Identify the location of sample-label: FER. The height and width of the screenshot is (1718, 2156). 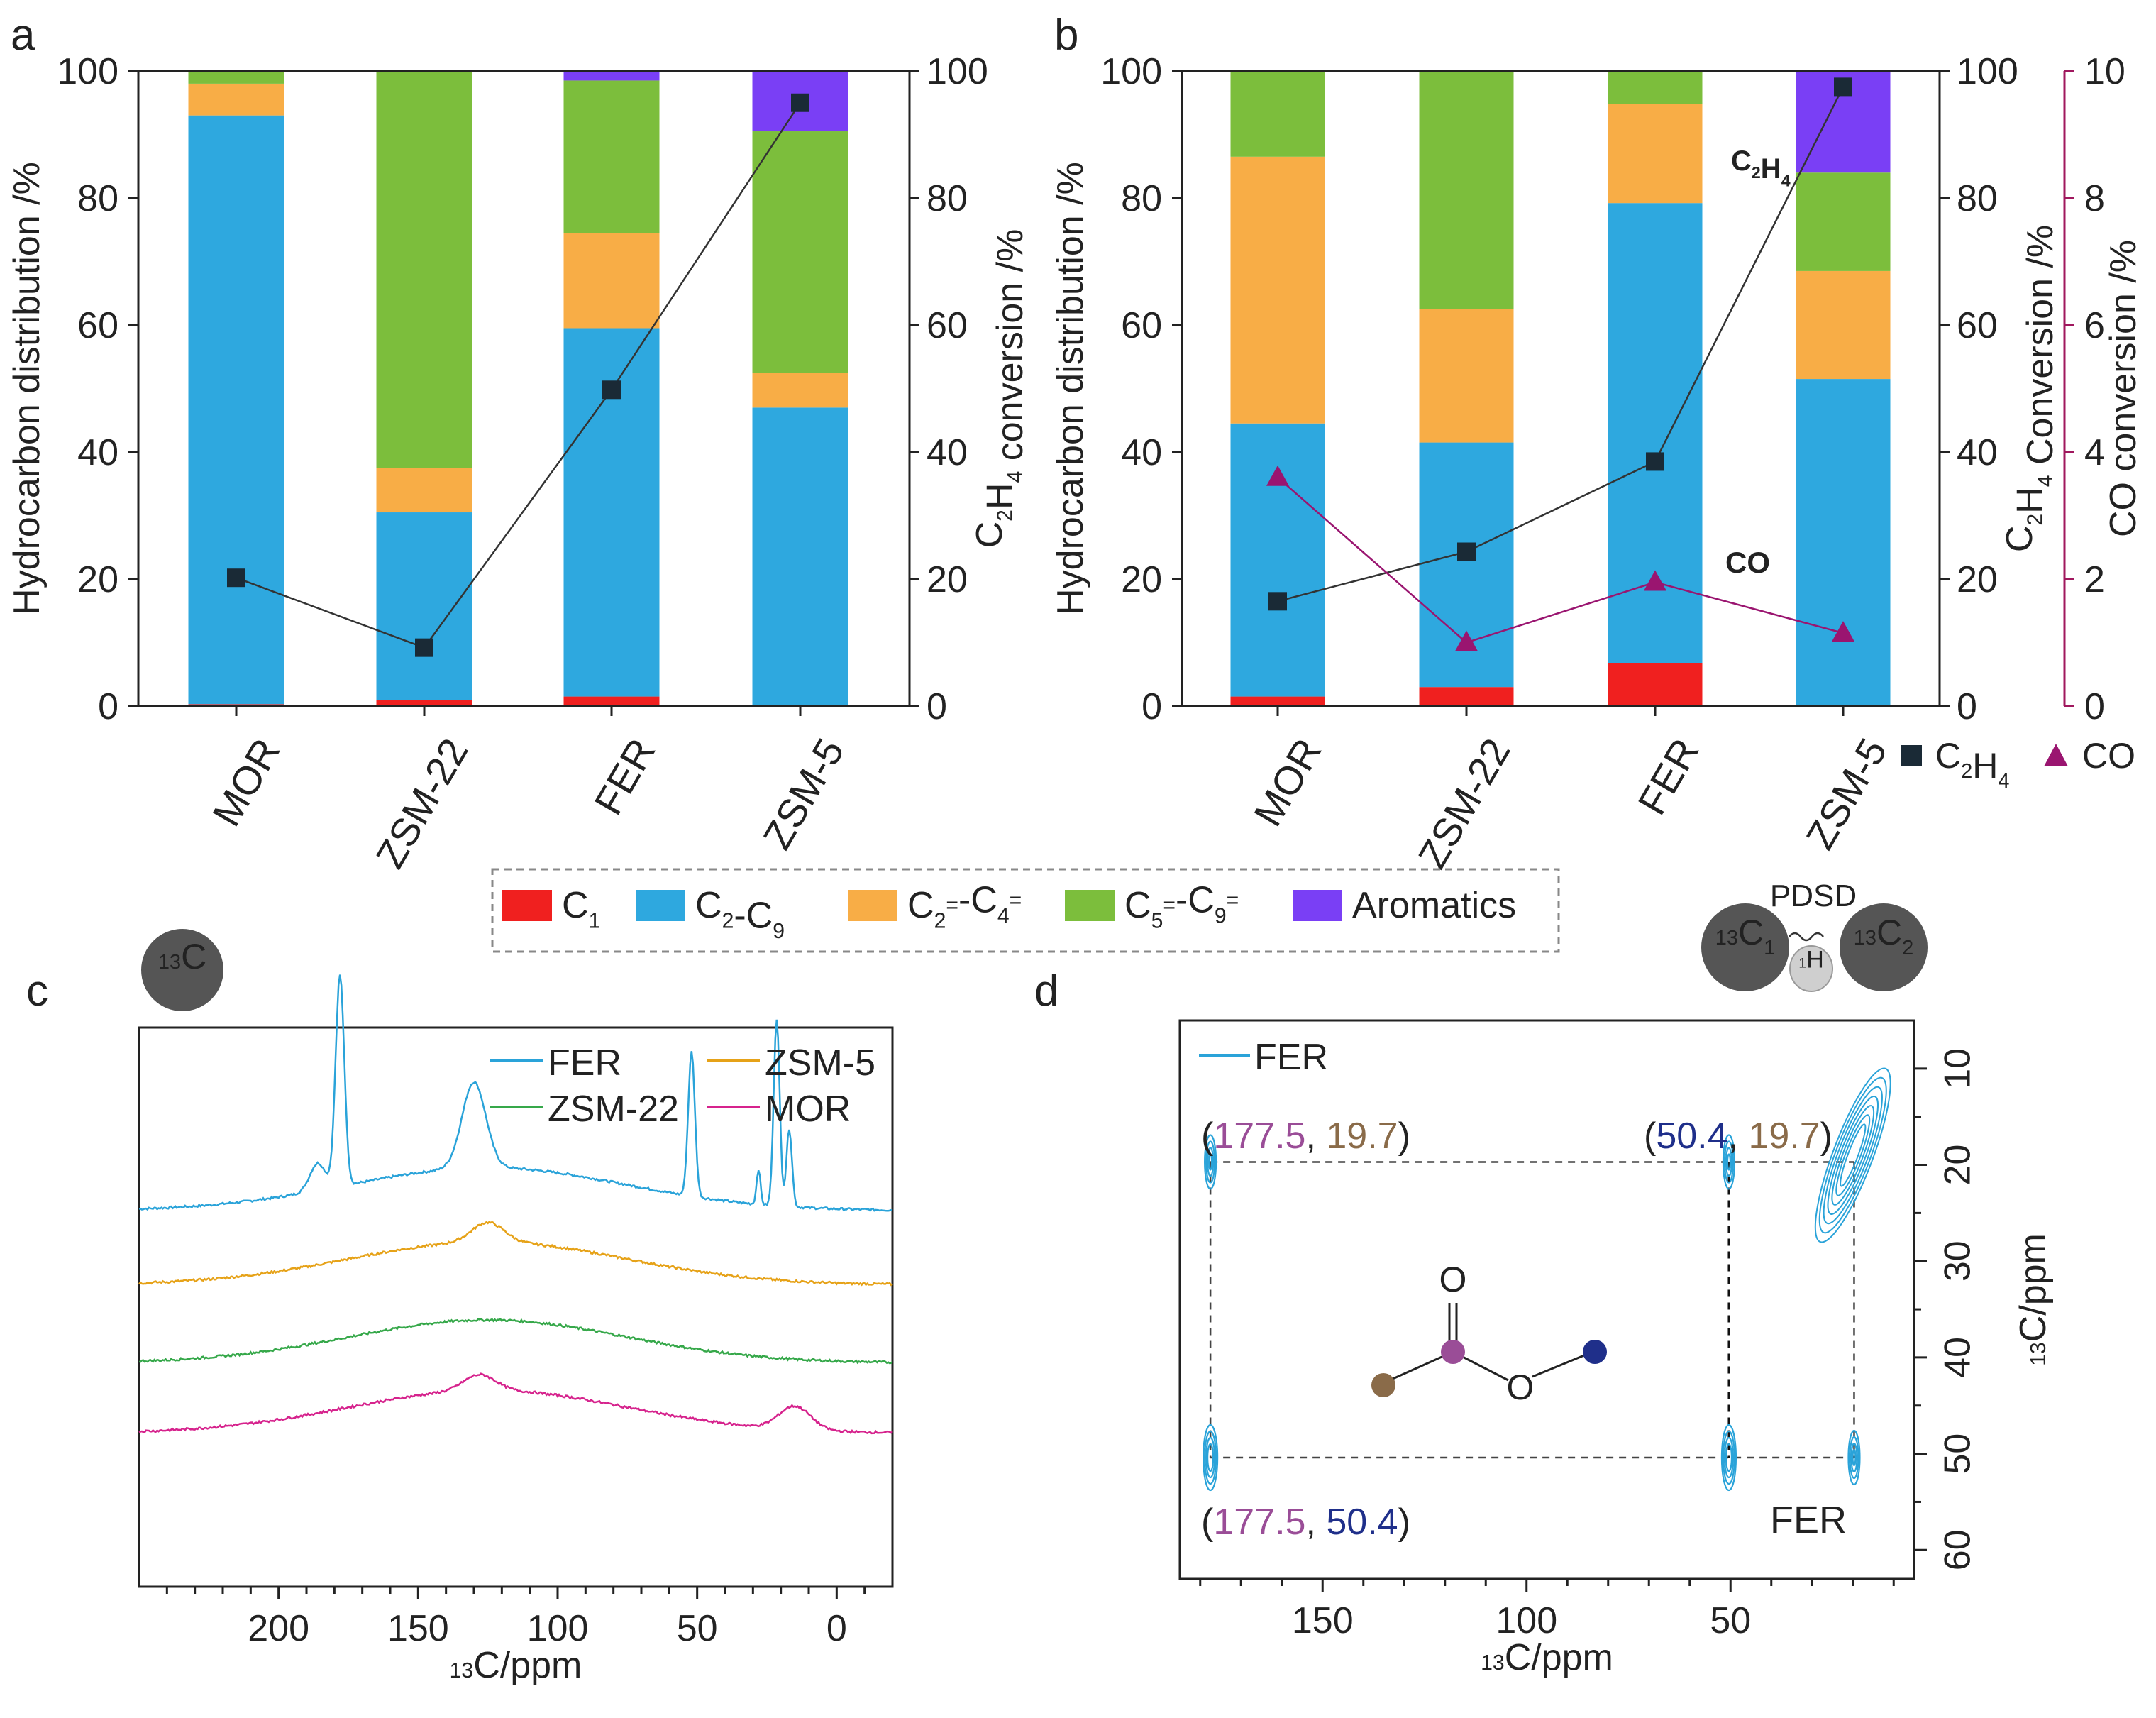
(1808, 1520).